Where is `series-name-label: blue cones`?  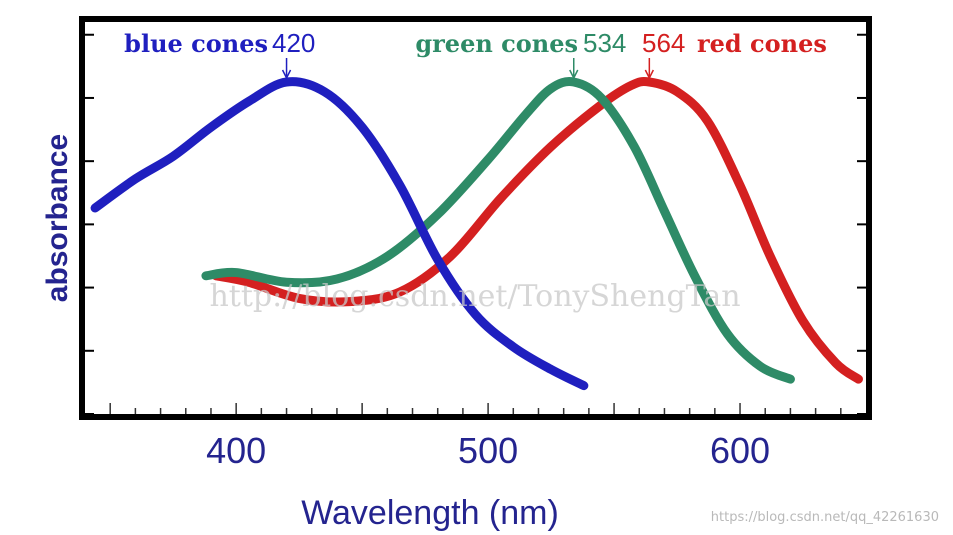 series-name-label: blue cones is located at coordinates (196, 43).